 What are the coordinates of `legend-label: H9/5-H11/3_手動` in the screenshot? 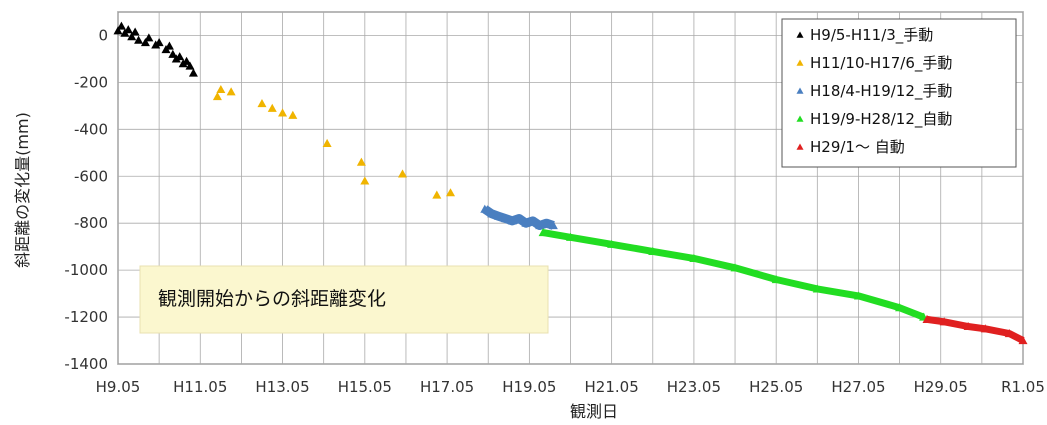 It's located at (871, 35).